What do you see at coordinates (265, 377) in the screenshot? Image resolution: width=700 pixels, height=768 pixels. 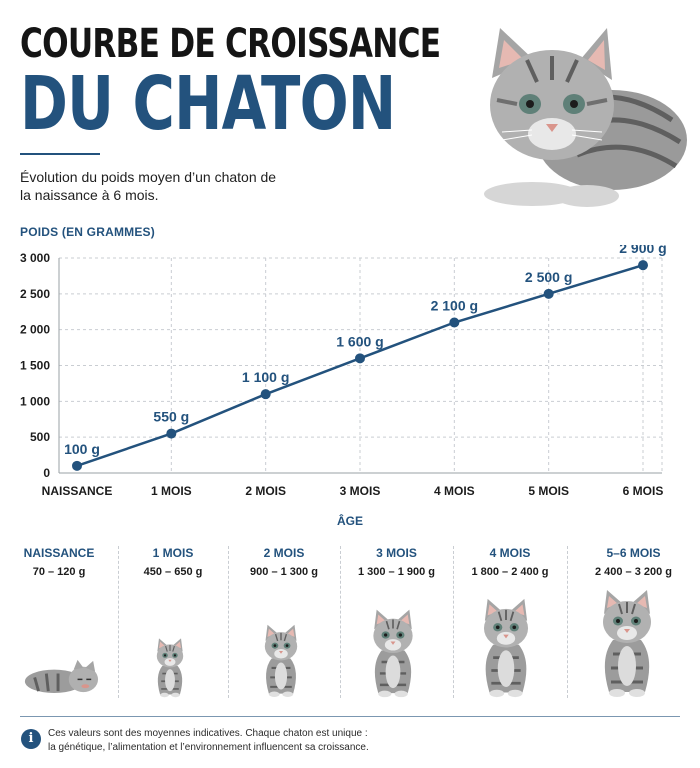 I see `data-label: 1 100 g` at bounding box center [265, 377].